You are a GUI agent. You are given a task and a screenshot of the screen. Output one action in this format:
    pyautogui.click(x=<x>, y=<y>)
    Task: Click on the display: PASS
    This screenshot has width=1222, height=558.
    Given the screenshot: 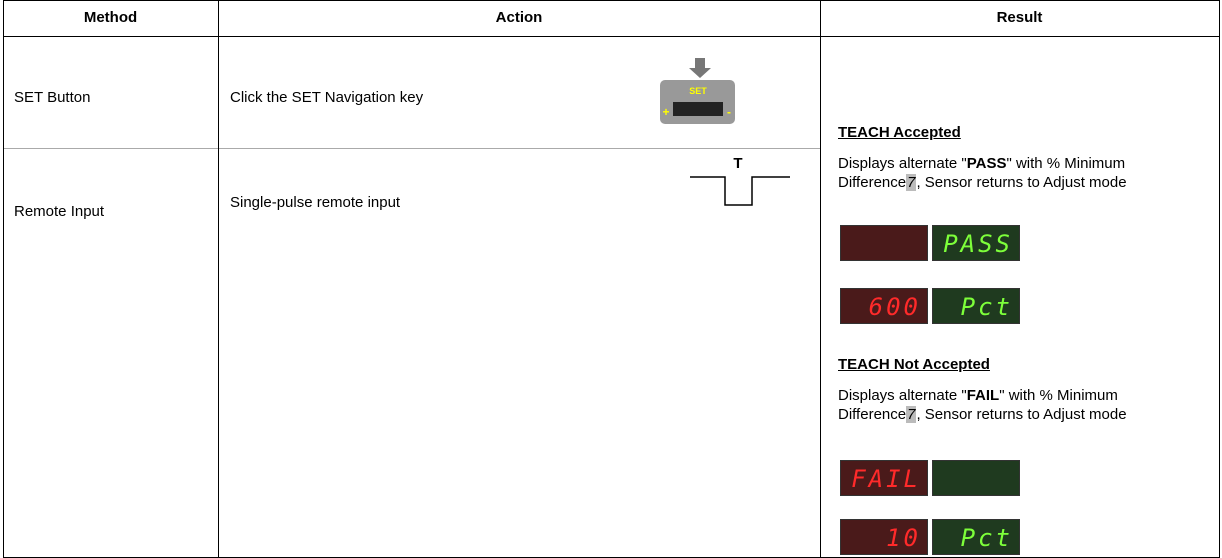 What is the action you would take?
    pyautogui.click(x=930, y=244)
    